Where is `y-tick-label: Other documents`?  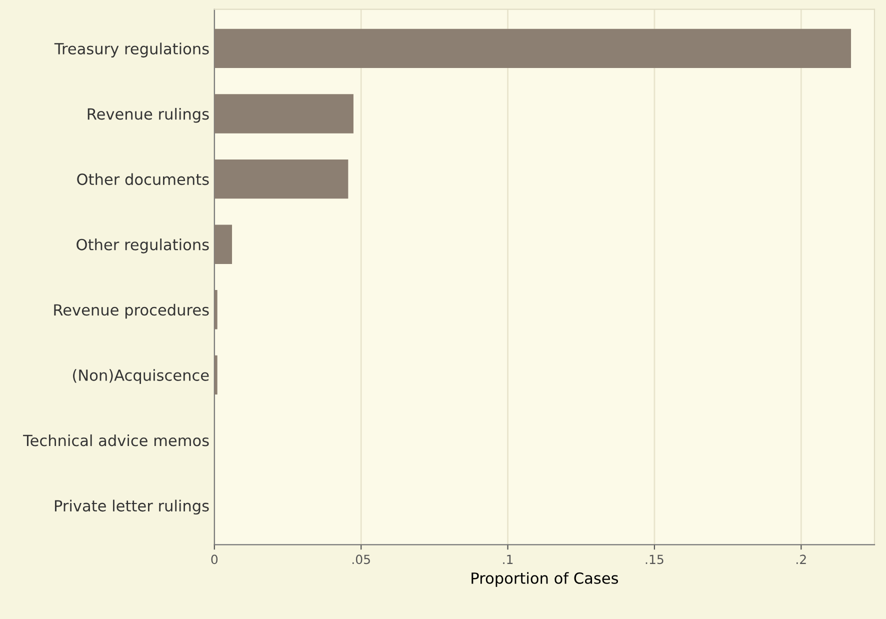
y-tick-label: Other documents is located at coordinates (143, 179).